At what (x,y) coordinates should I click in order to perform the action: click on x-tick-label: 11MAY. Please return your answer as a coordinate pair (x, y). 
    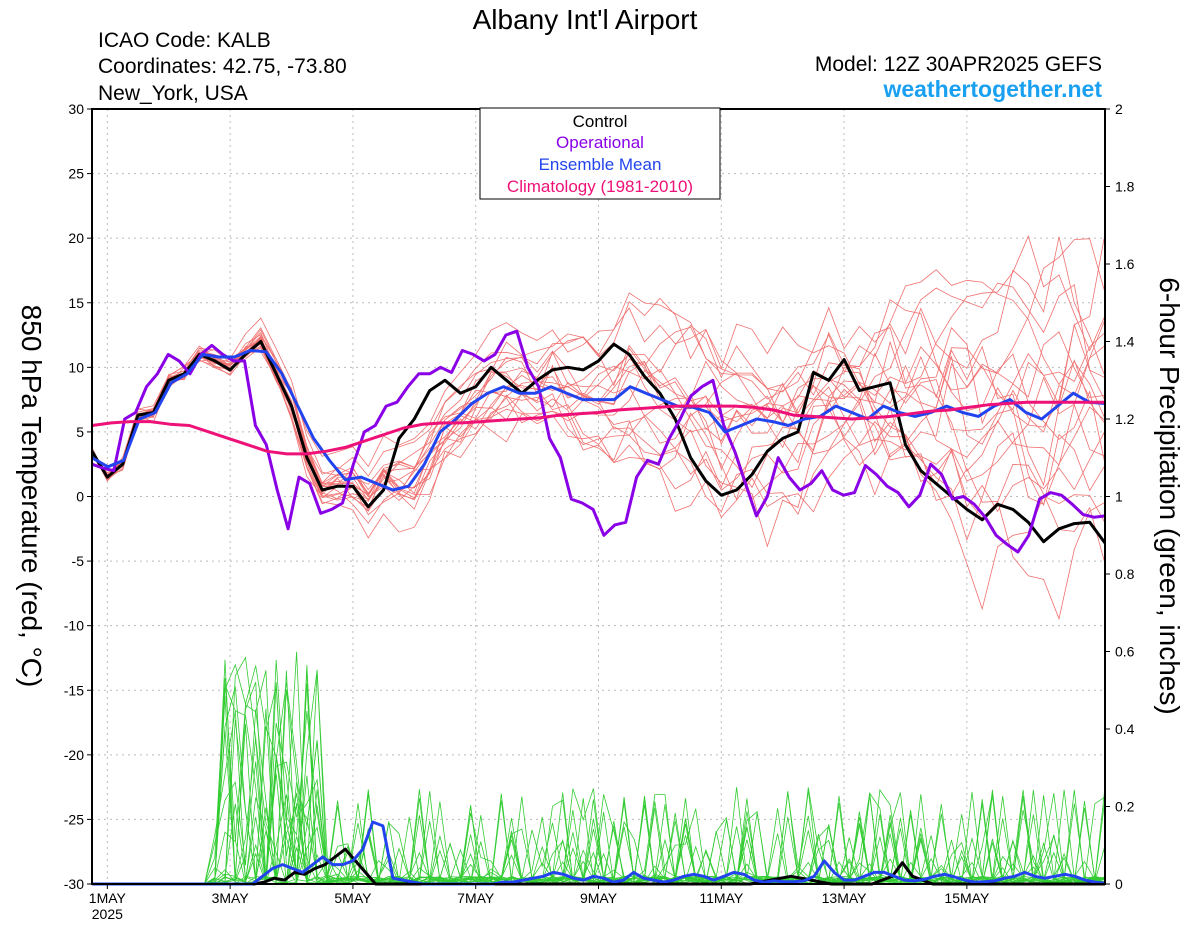
    Looking at the image, I should click on (721, 898).